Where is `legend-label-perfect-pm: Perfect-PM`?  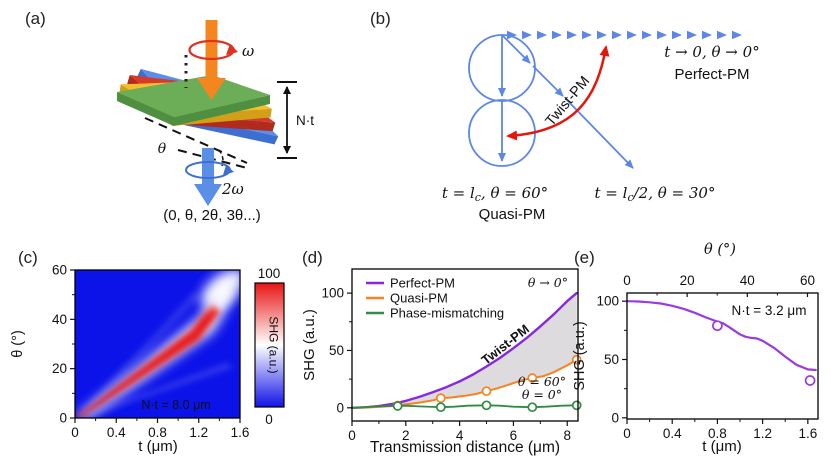
legend-label-perfect-pm: Perfect-PM is located at coordinates (422, 283).